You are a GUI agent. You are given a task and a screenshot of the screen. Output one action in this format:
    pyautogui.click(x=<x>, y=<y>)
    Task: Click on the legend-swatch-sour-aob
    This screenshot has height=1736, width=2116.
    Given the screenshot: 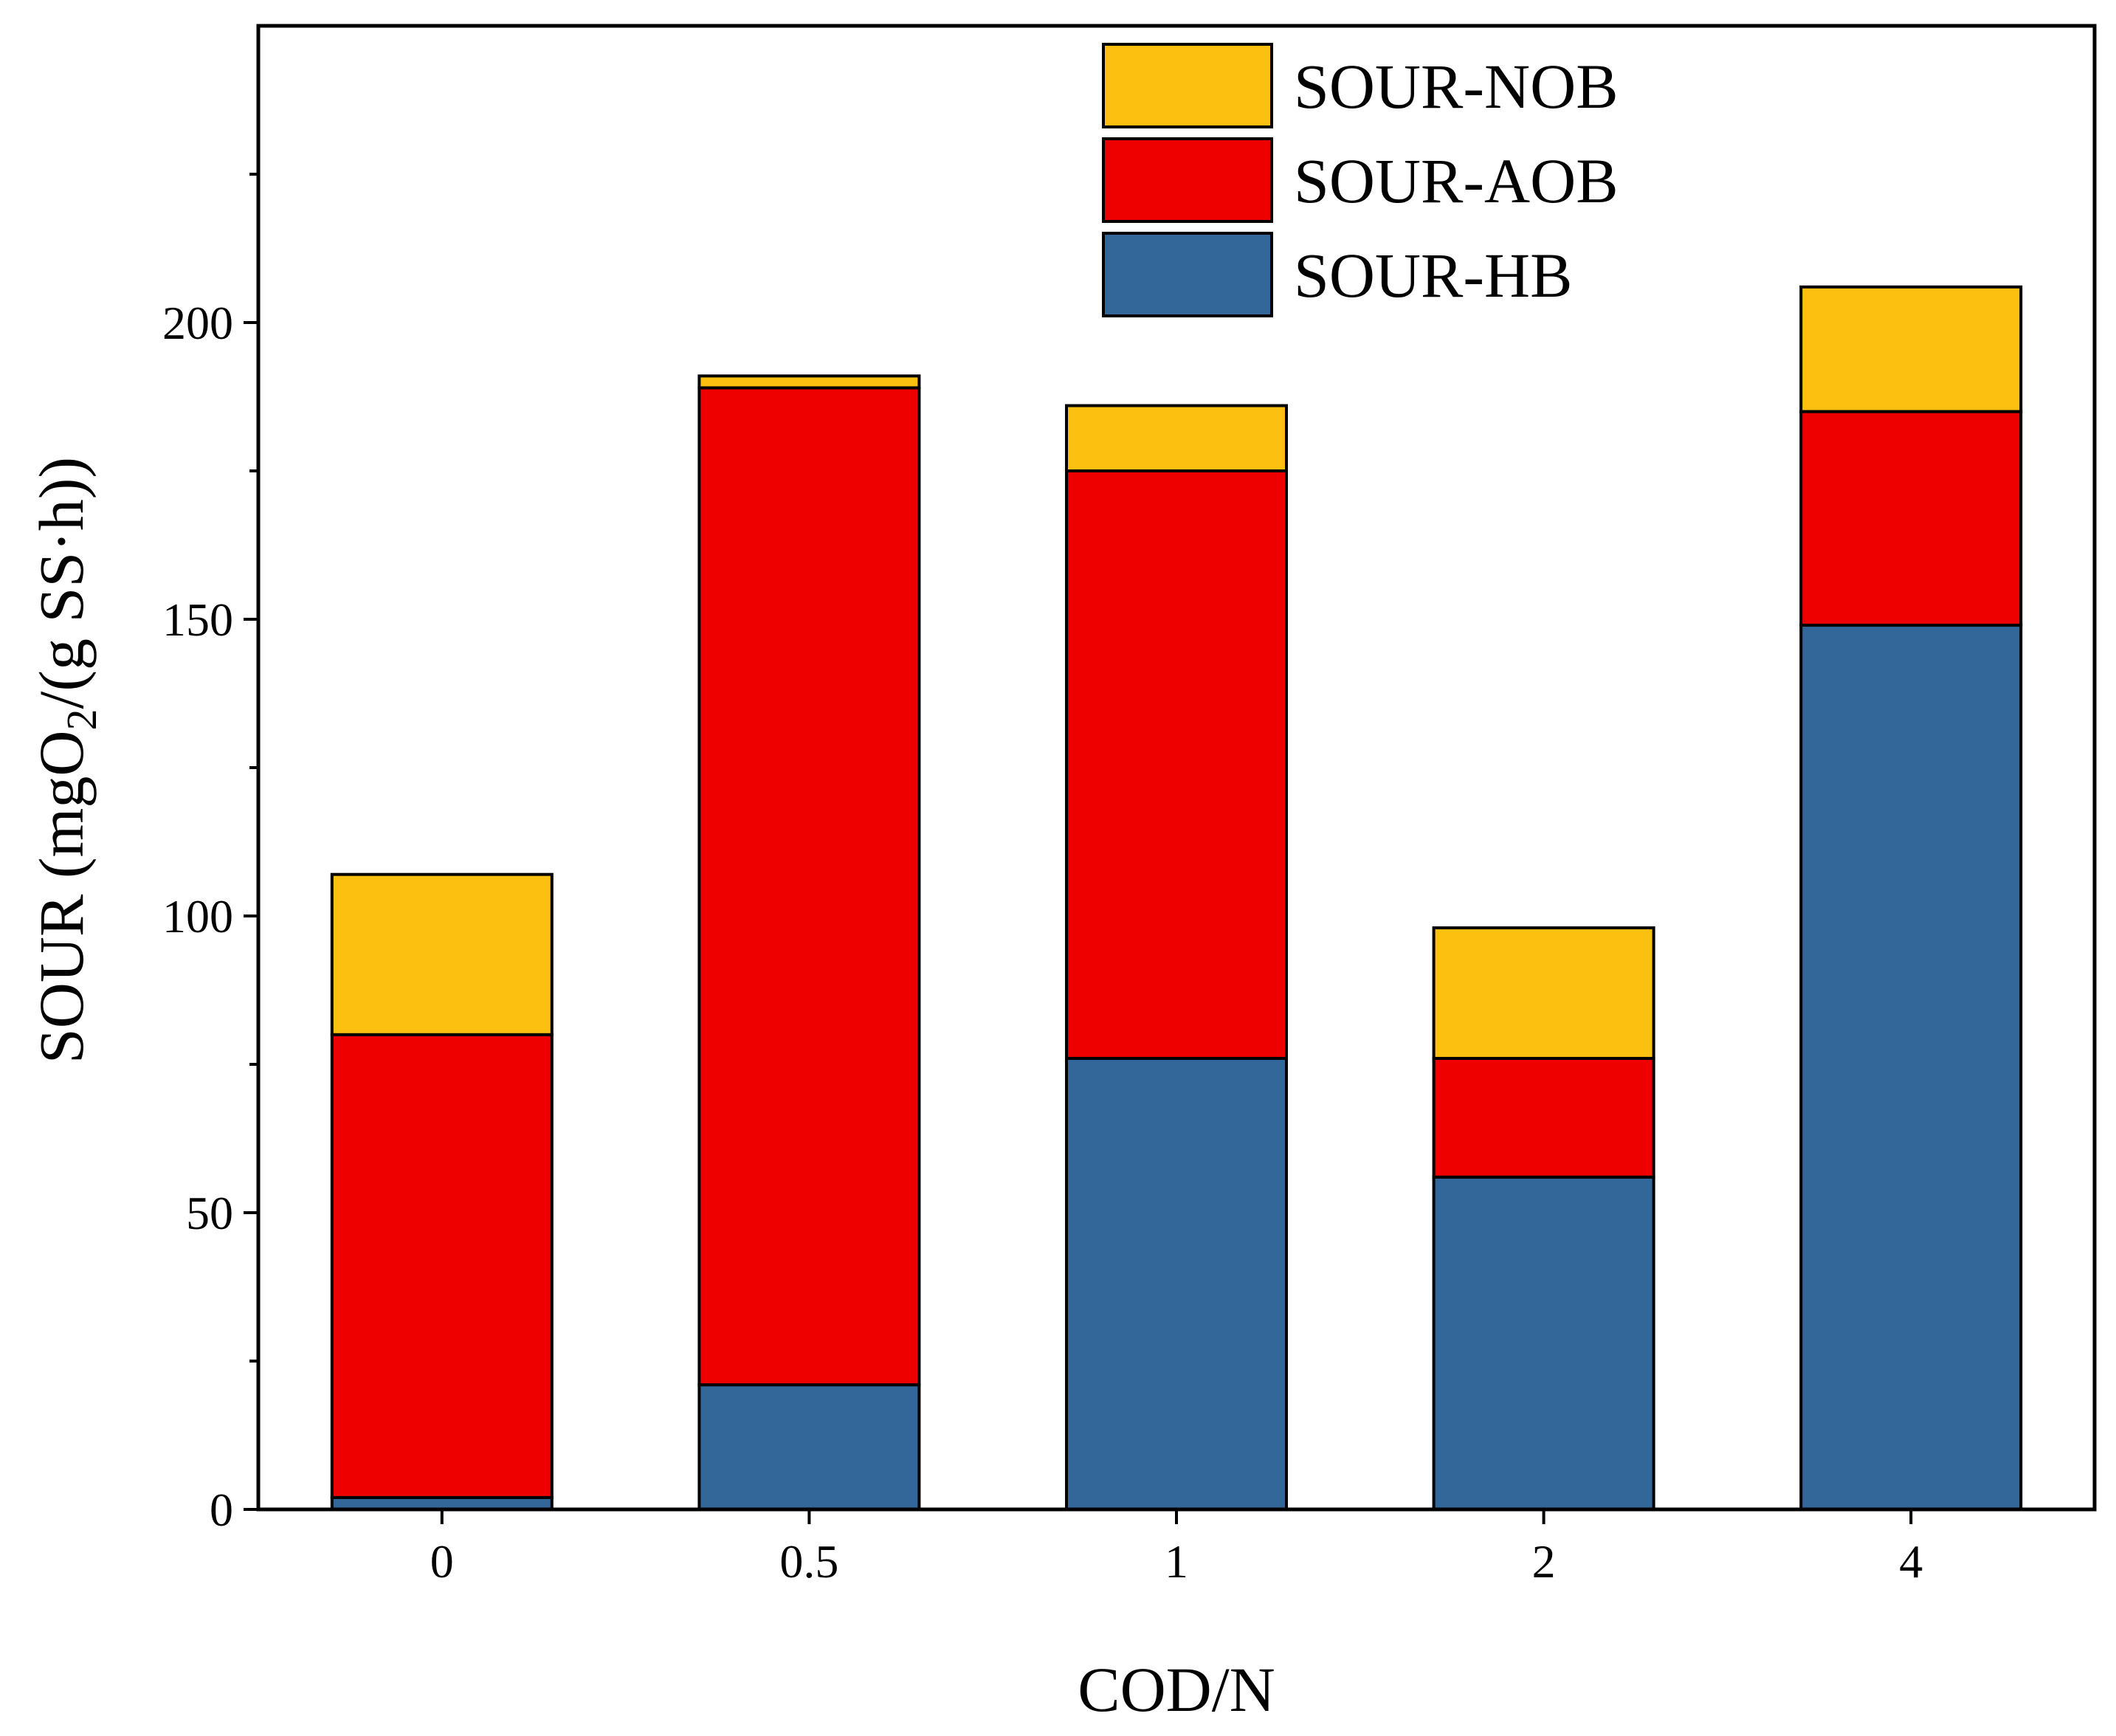 What is the action you would take?
    pyautogui.click(x=1187, y=180)
    